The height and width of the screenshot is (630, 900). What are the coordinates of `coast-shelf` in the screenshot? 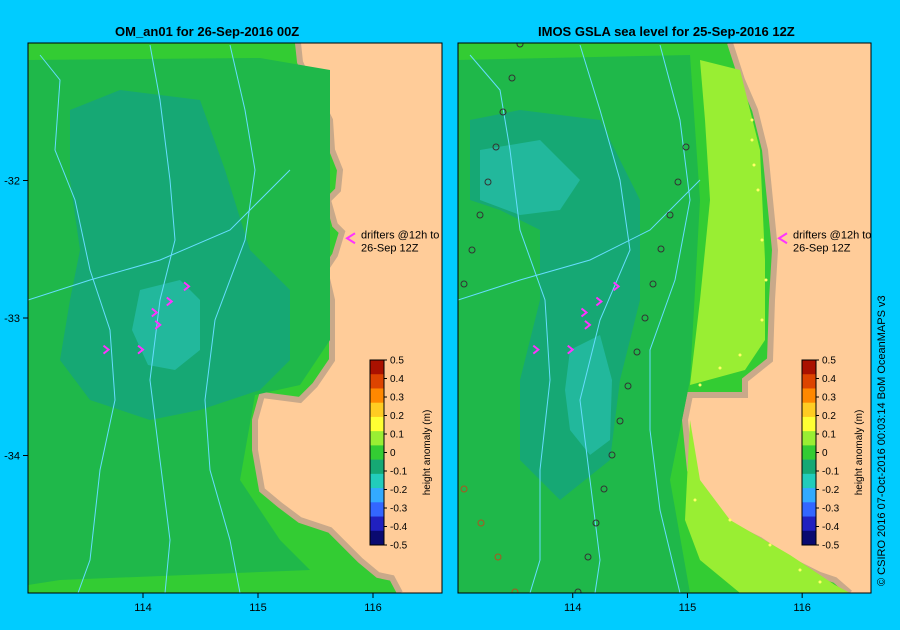 It's located at (327, 318).